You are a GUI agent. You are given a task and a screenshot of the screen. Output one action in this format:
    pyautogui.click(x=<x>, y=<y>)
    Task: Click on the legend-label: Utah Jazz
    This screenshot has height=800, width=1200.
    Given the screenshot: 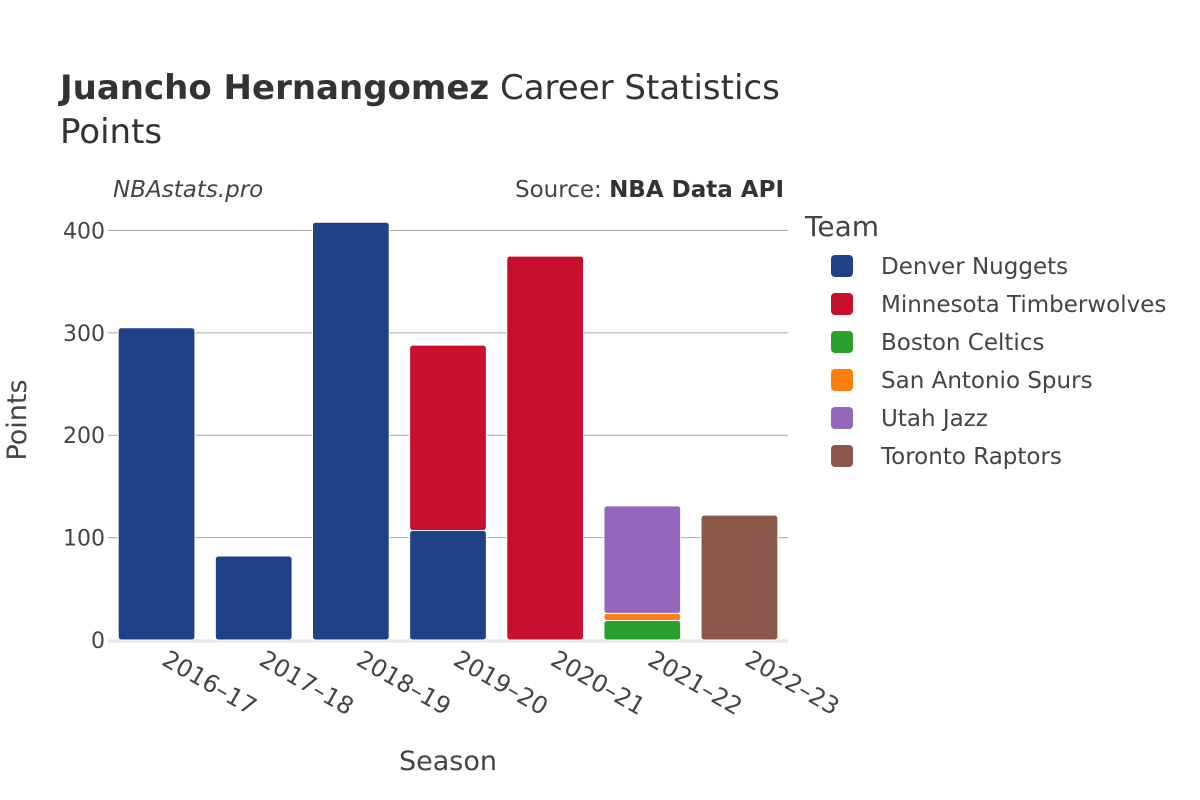 What is the action you would take?
    pyautogui.click(x=934, y=419)
    